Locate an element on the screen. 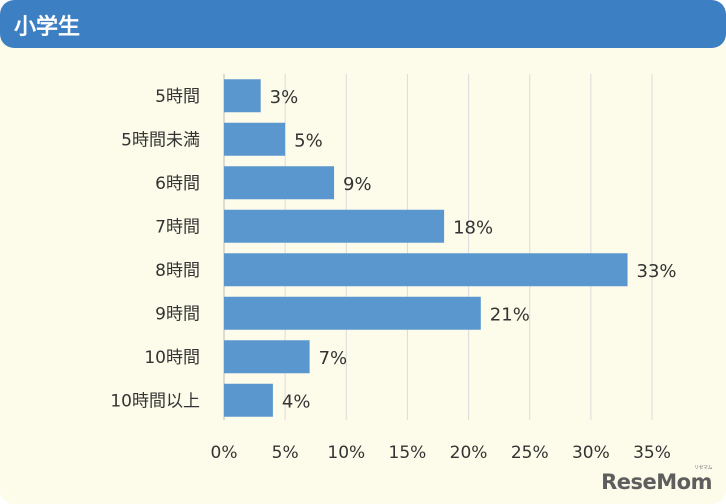 This screenshot has width=726, height=504. chart-header-title: 小学生 is located at coordinates (47, 27).